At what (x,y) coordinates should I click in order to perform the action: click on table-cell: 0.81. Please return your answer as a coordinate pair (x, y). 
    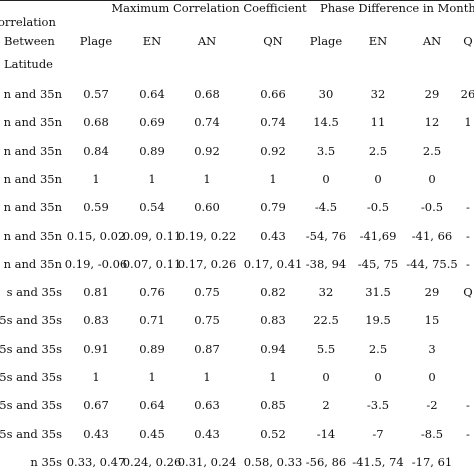
    Looking at the image, I should click on (96, 292).